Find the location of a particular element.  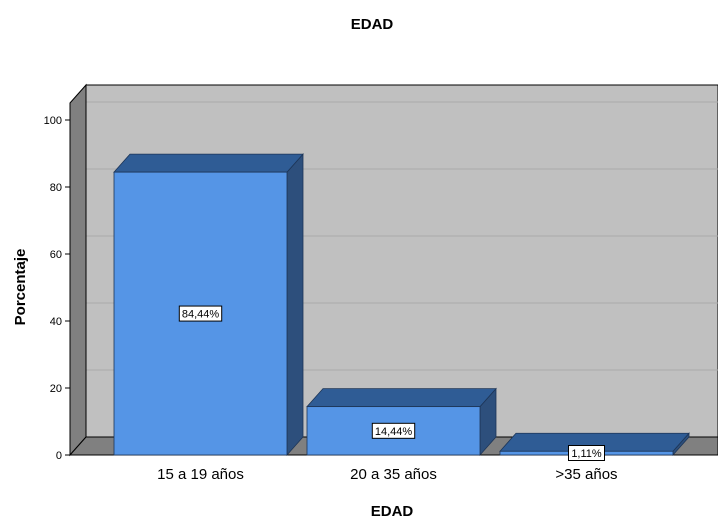

x-axis-label: EDAD is located at coordinates (392, 510).